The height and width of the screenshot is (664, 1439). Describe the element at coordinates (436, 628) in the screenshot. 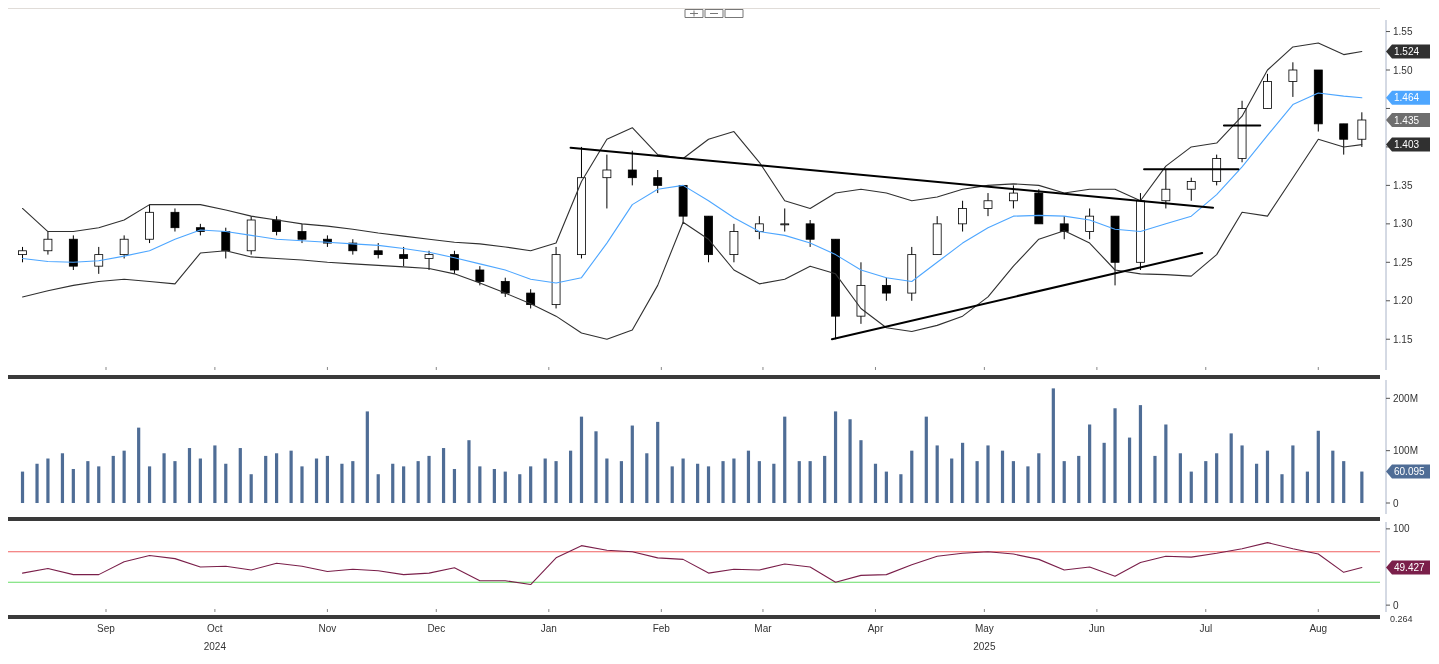

I see `x-tick-label: Dec` at that location.